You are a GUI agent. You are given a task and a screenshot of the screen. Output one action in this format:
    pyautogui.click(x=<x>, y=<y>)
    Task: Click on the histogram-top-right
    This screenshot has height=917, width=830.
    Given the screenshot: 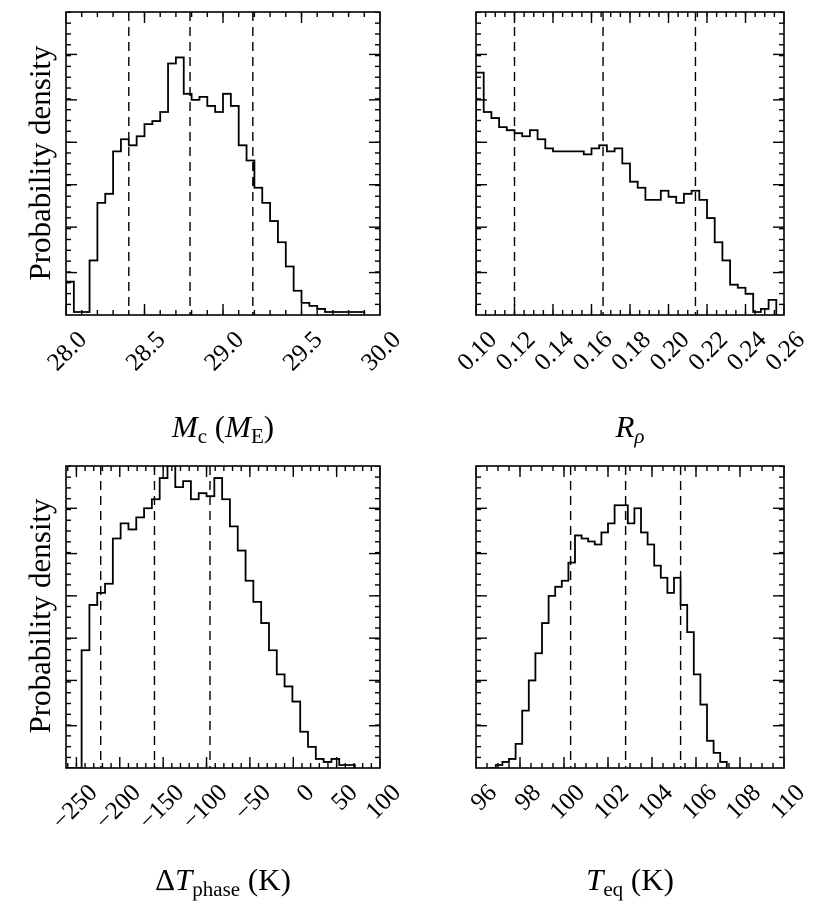 What is the action you would take?
    pyautogui.click(x=627, y=193)
    